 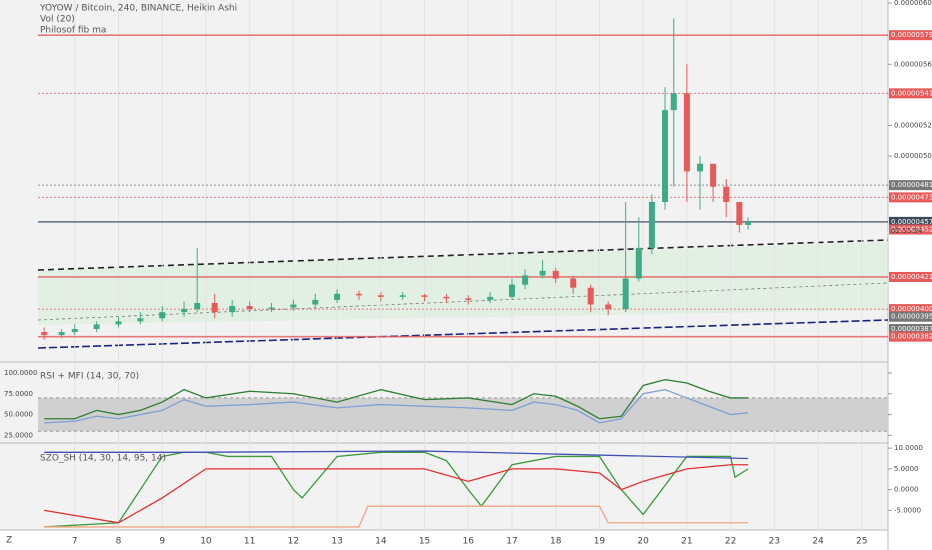 I want to click on zone, so click(x=463, y=283).